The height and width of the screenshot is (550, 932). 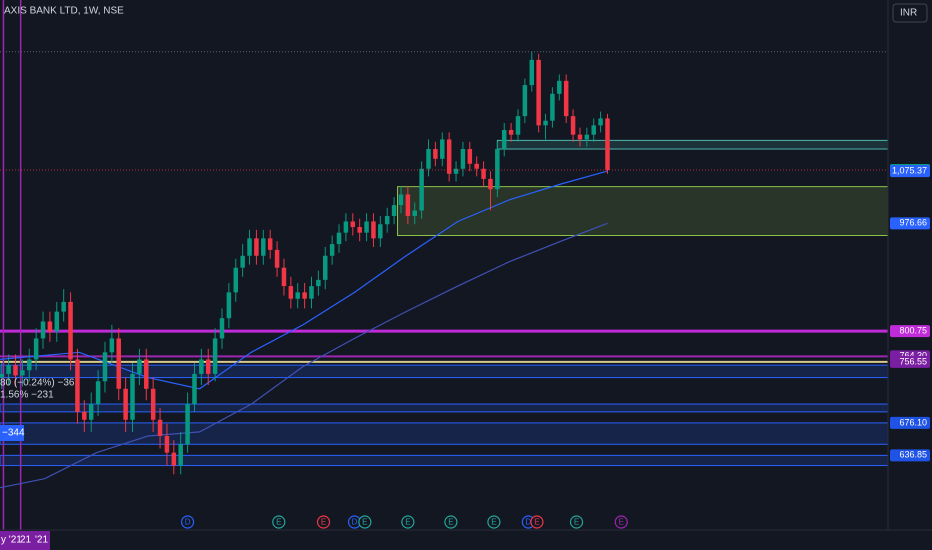 What do you see at coordinates (913, 361) in the screenshot?
I see `price-badge-label: 756.55` at bounding box center [913, 361].